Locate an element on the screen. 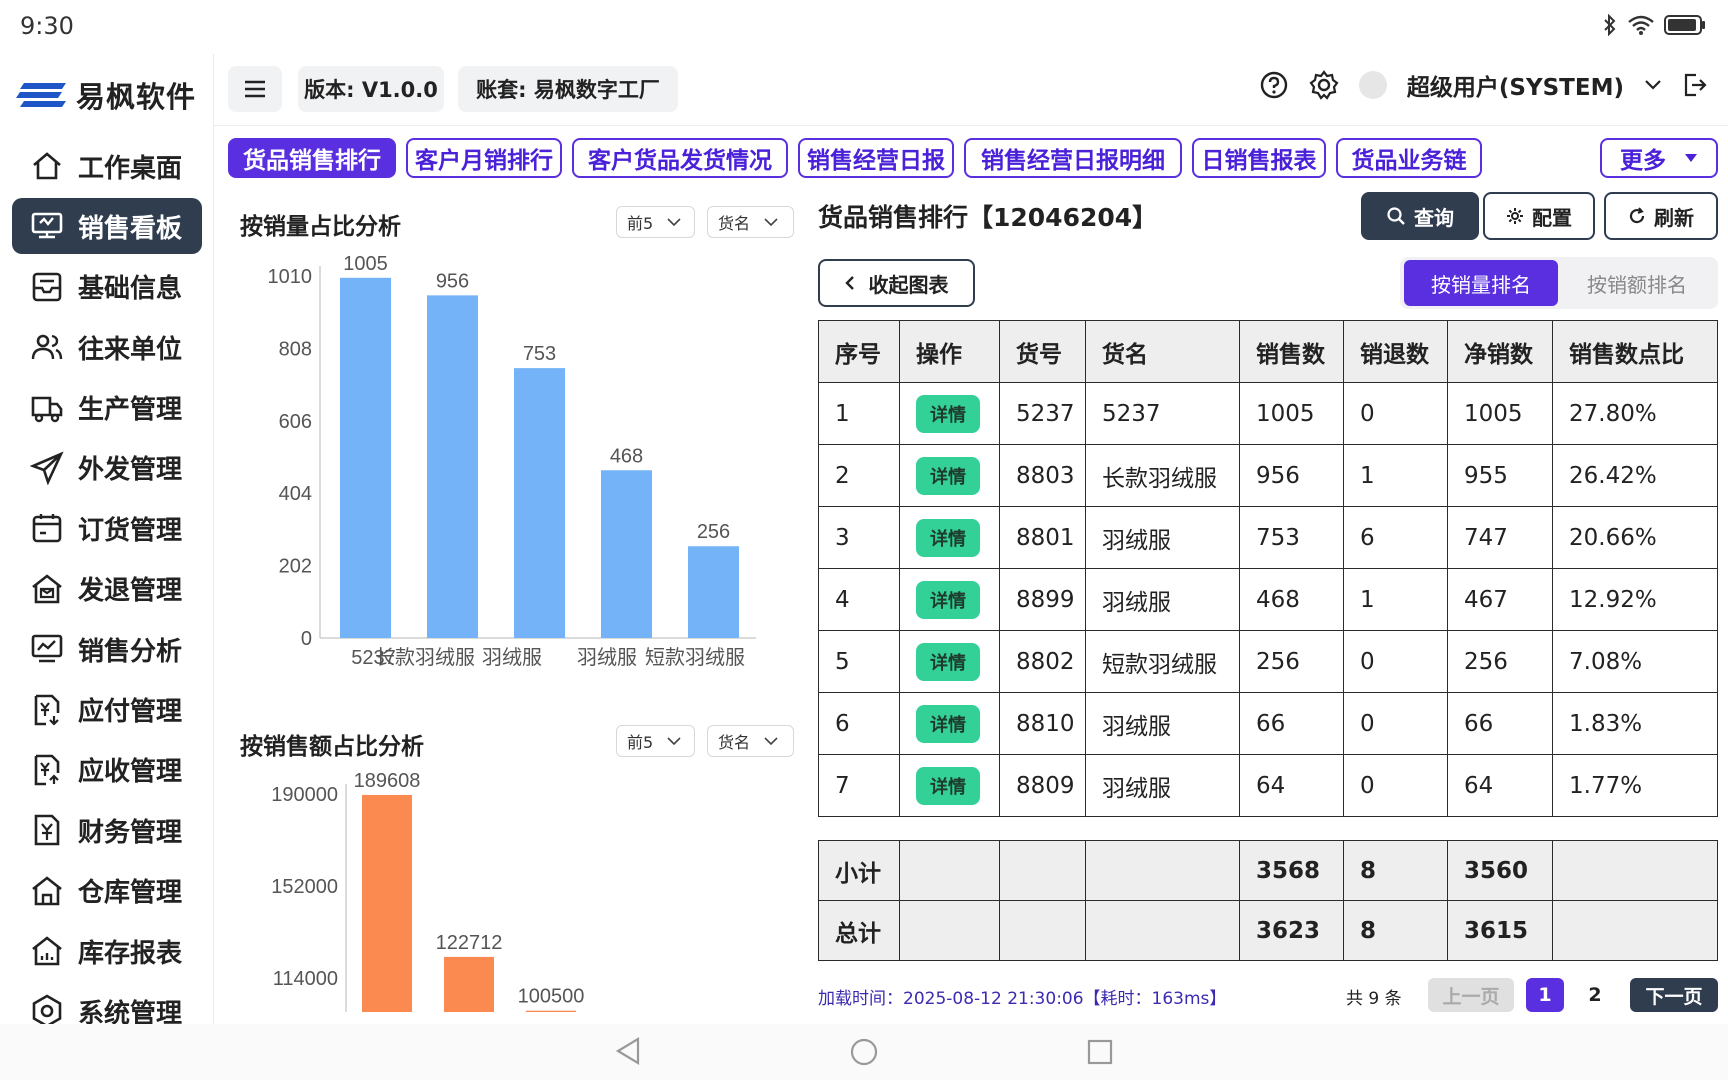 This screenshot has height=1080, width=1728. sidebar-item-1: 销售看板 is located at coordinates (107, 226).